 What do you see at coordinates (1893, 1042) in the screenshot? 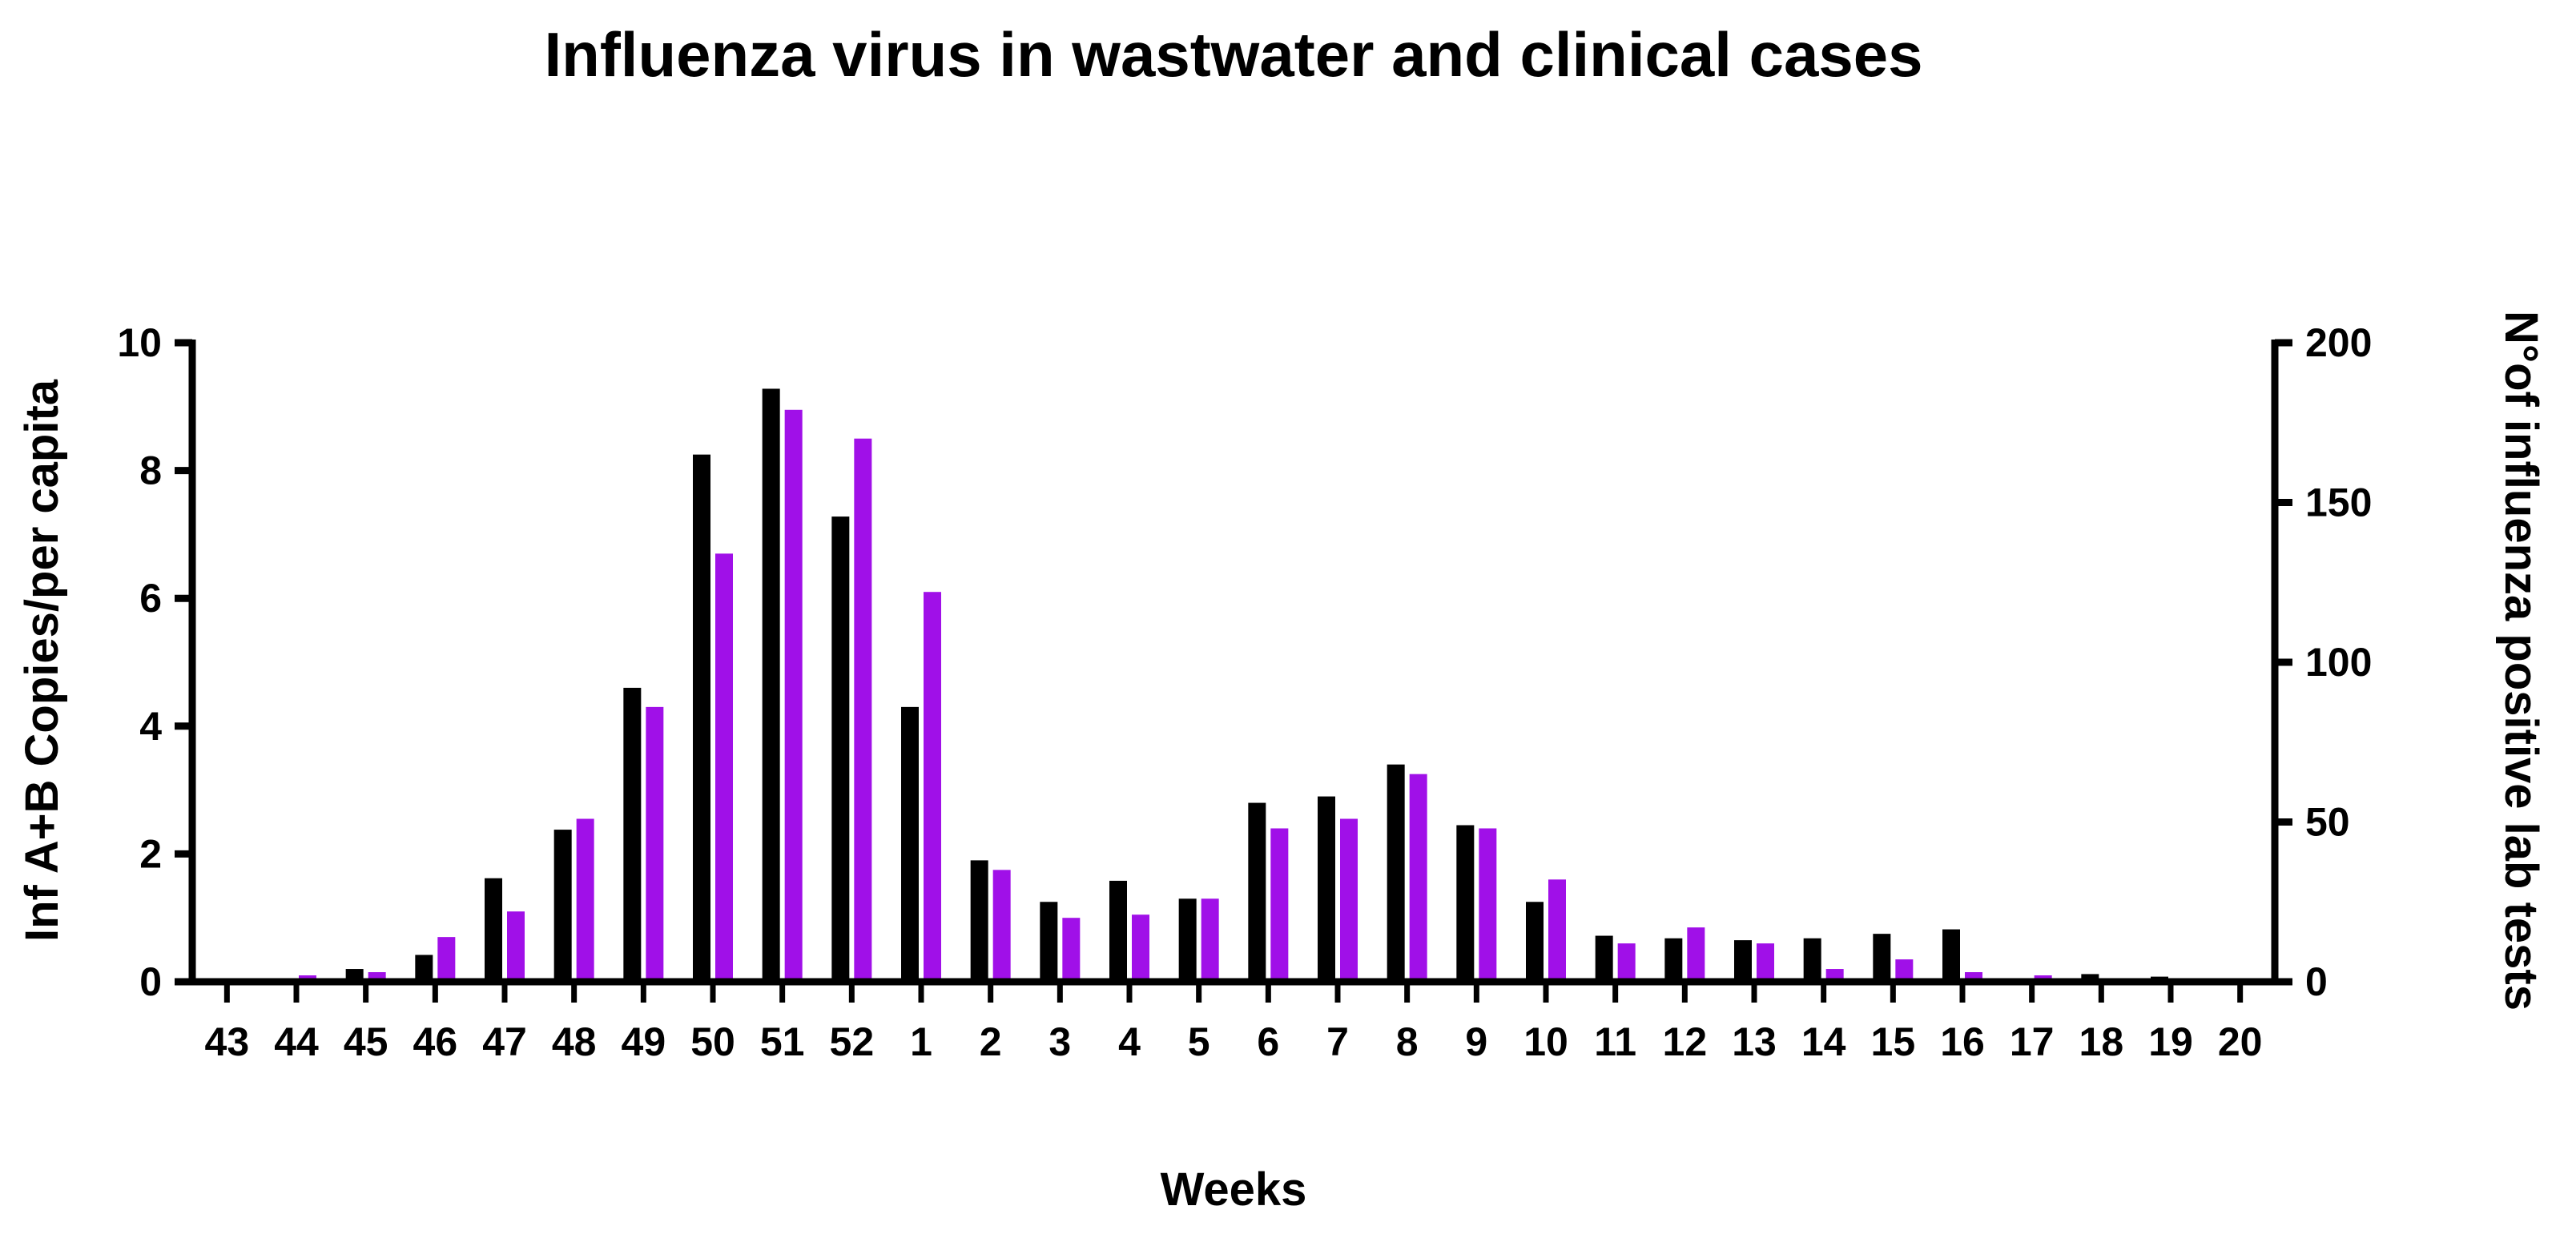
I see `x-tick-label-15: 15` at bounding box center [1893, 1042].